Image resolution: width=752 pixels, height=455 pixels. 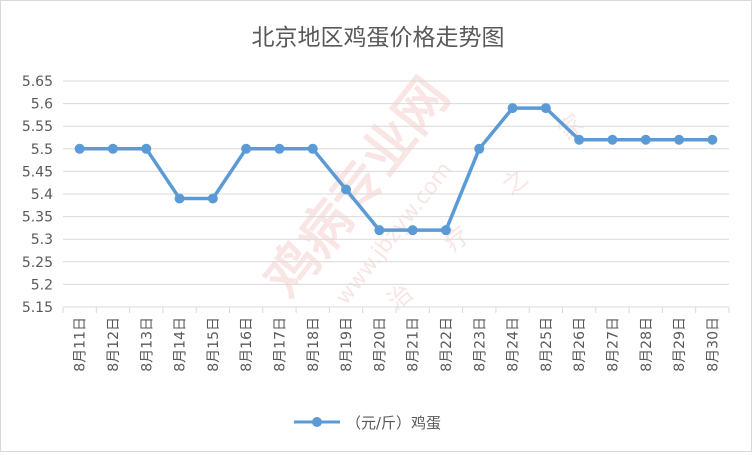 I want to click on x-tick-label: 8月23日, so click(x=480, y=344).